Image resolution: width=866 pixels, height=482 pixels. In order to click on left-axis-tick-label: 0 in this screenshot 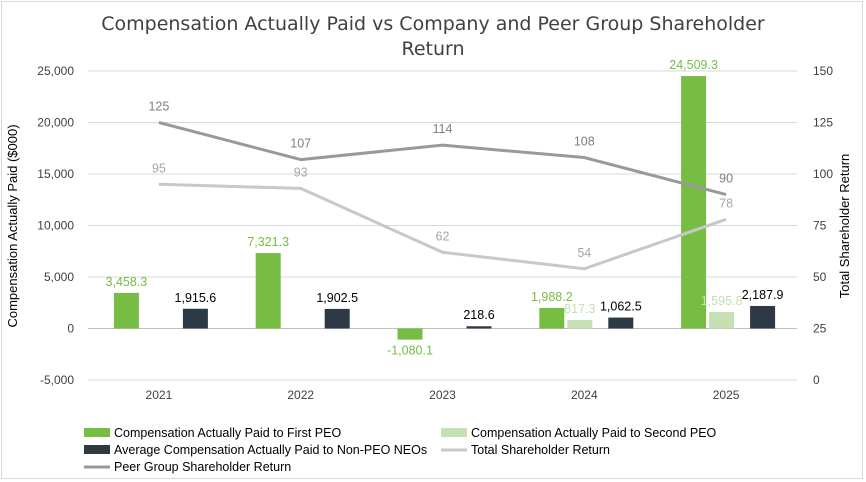, I will do `click(70, 329)`.